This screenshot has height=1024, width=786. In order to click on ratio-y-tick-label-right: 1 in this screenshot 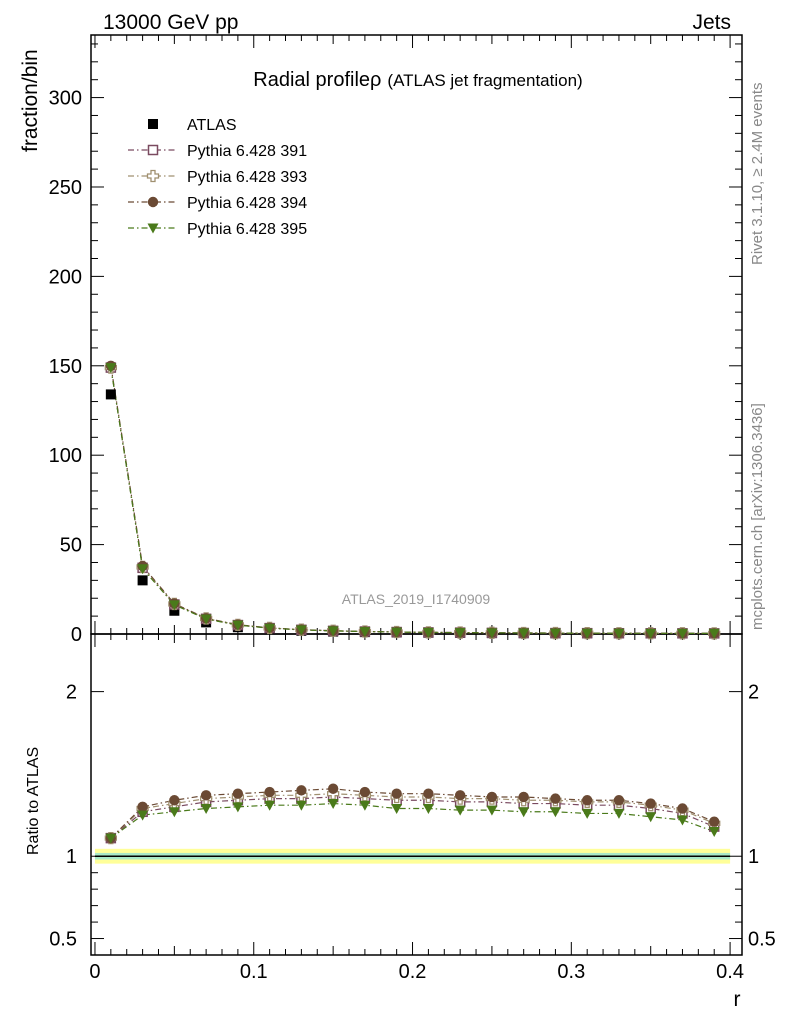, I will do `click(753, 857)`.